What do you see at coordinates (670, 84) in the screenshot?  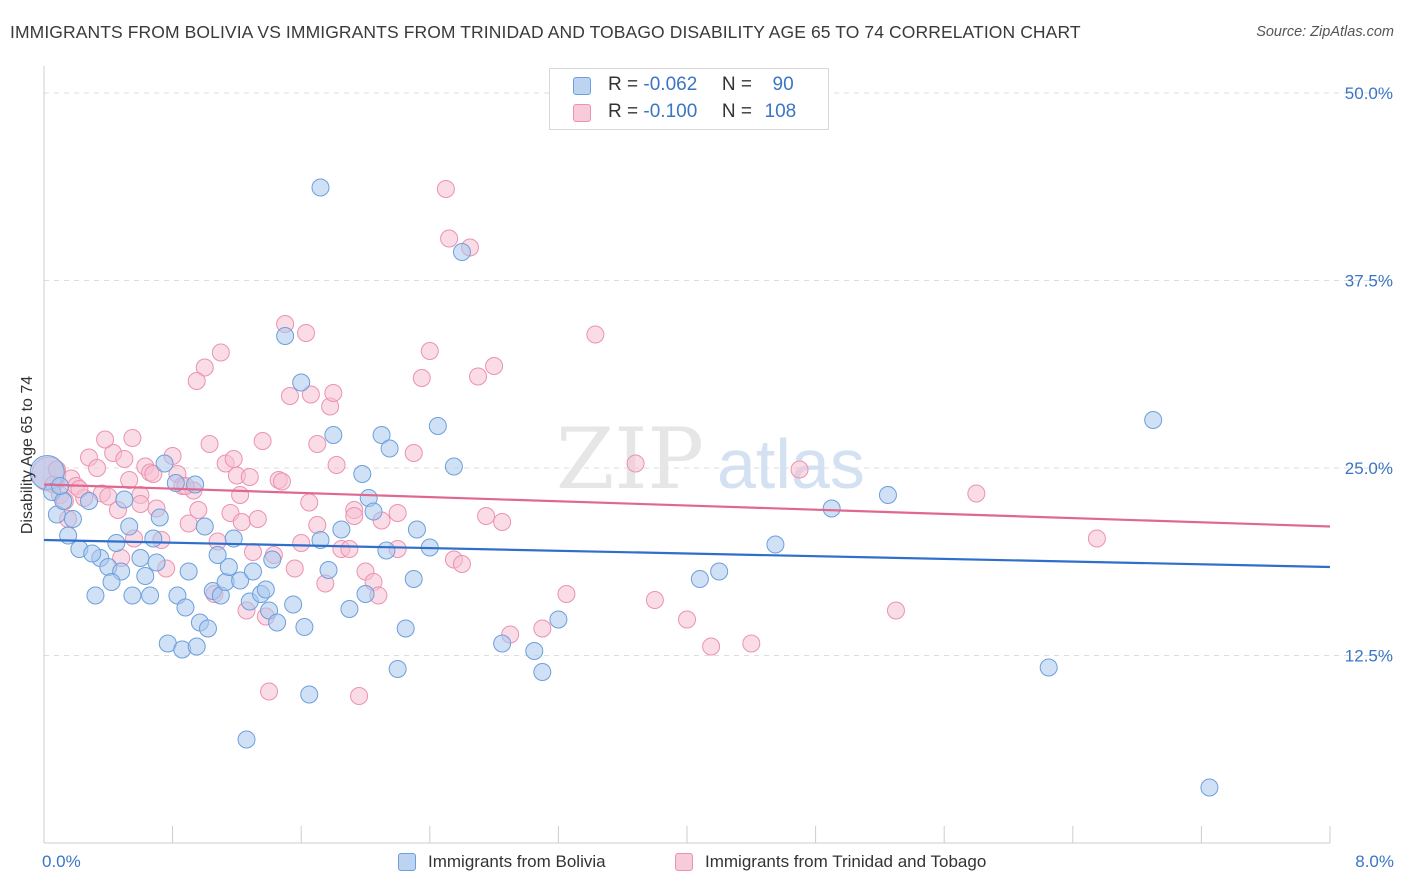 I see `bolivia-r-value: -0.062` at bounding box center [670, 84].